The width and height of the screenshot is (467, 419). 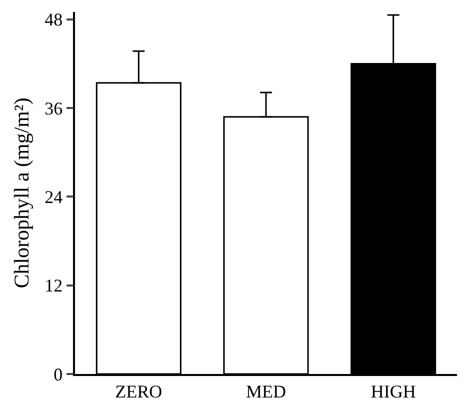 What do you see at coordinates (53, 286) in the screenshot?
I see `y-tick-label: 12` at bounding box center [53, 286].